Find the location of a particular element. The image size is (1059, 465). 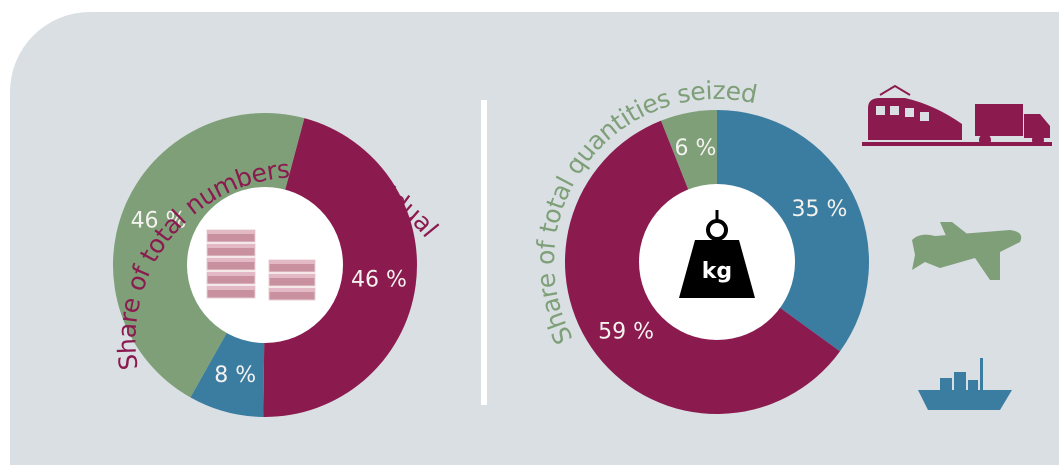

weight is located at coordinates (717, 269).